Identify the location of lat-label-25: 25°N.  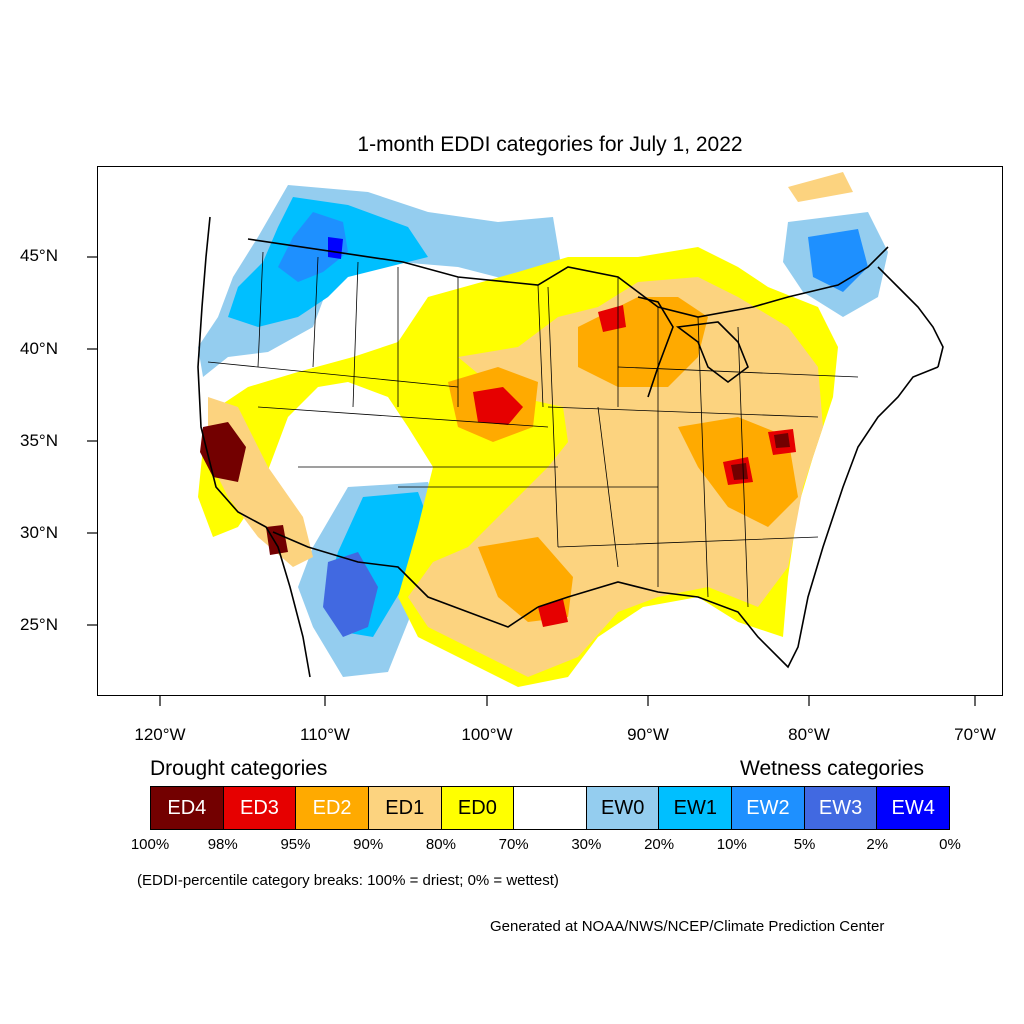
(39, 624).